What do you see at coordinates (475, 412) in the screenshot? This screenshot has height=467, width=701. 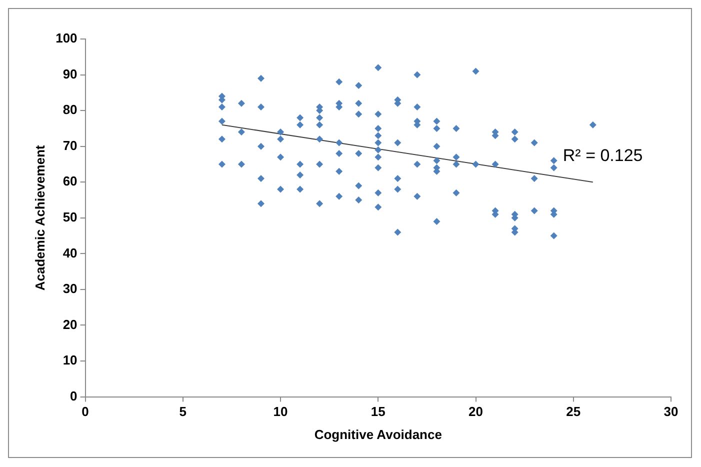 I see `x-tick-label: 20` at bounding box center [475, 412].